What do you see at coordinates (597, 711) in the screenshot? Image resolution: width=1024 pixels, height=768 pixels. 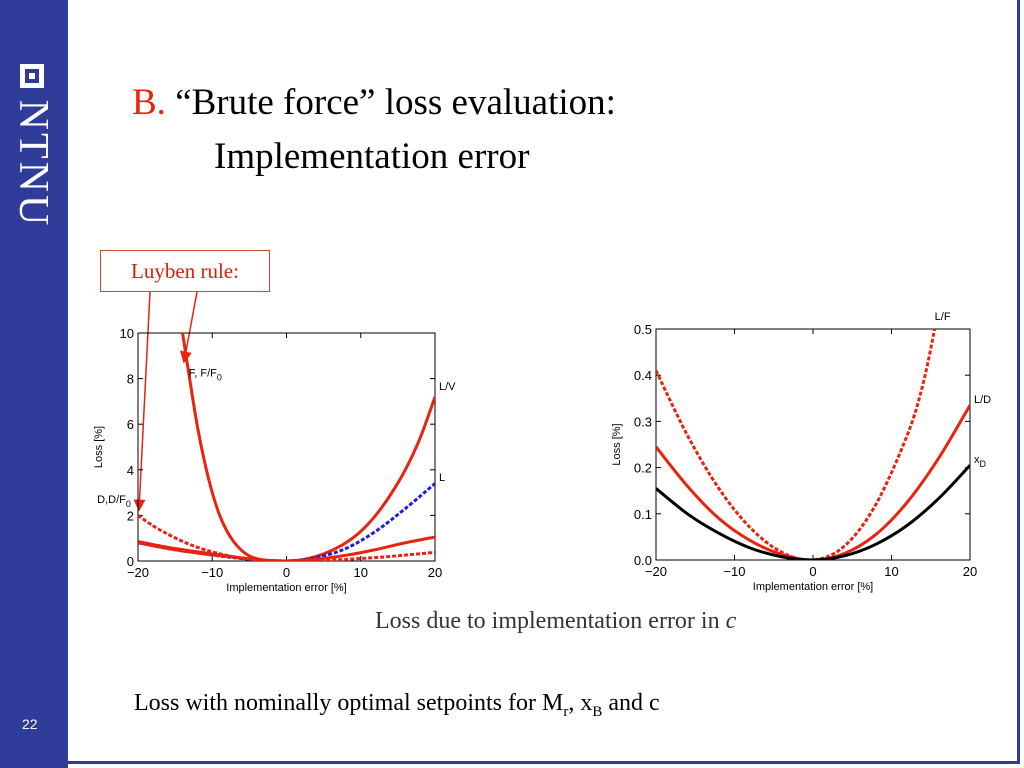 I see `footer-sub-b: B` at bounding box center [597, 711].